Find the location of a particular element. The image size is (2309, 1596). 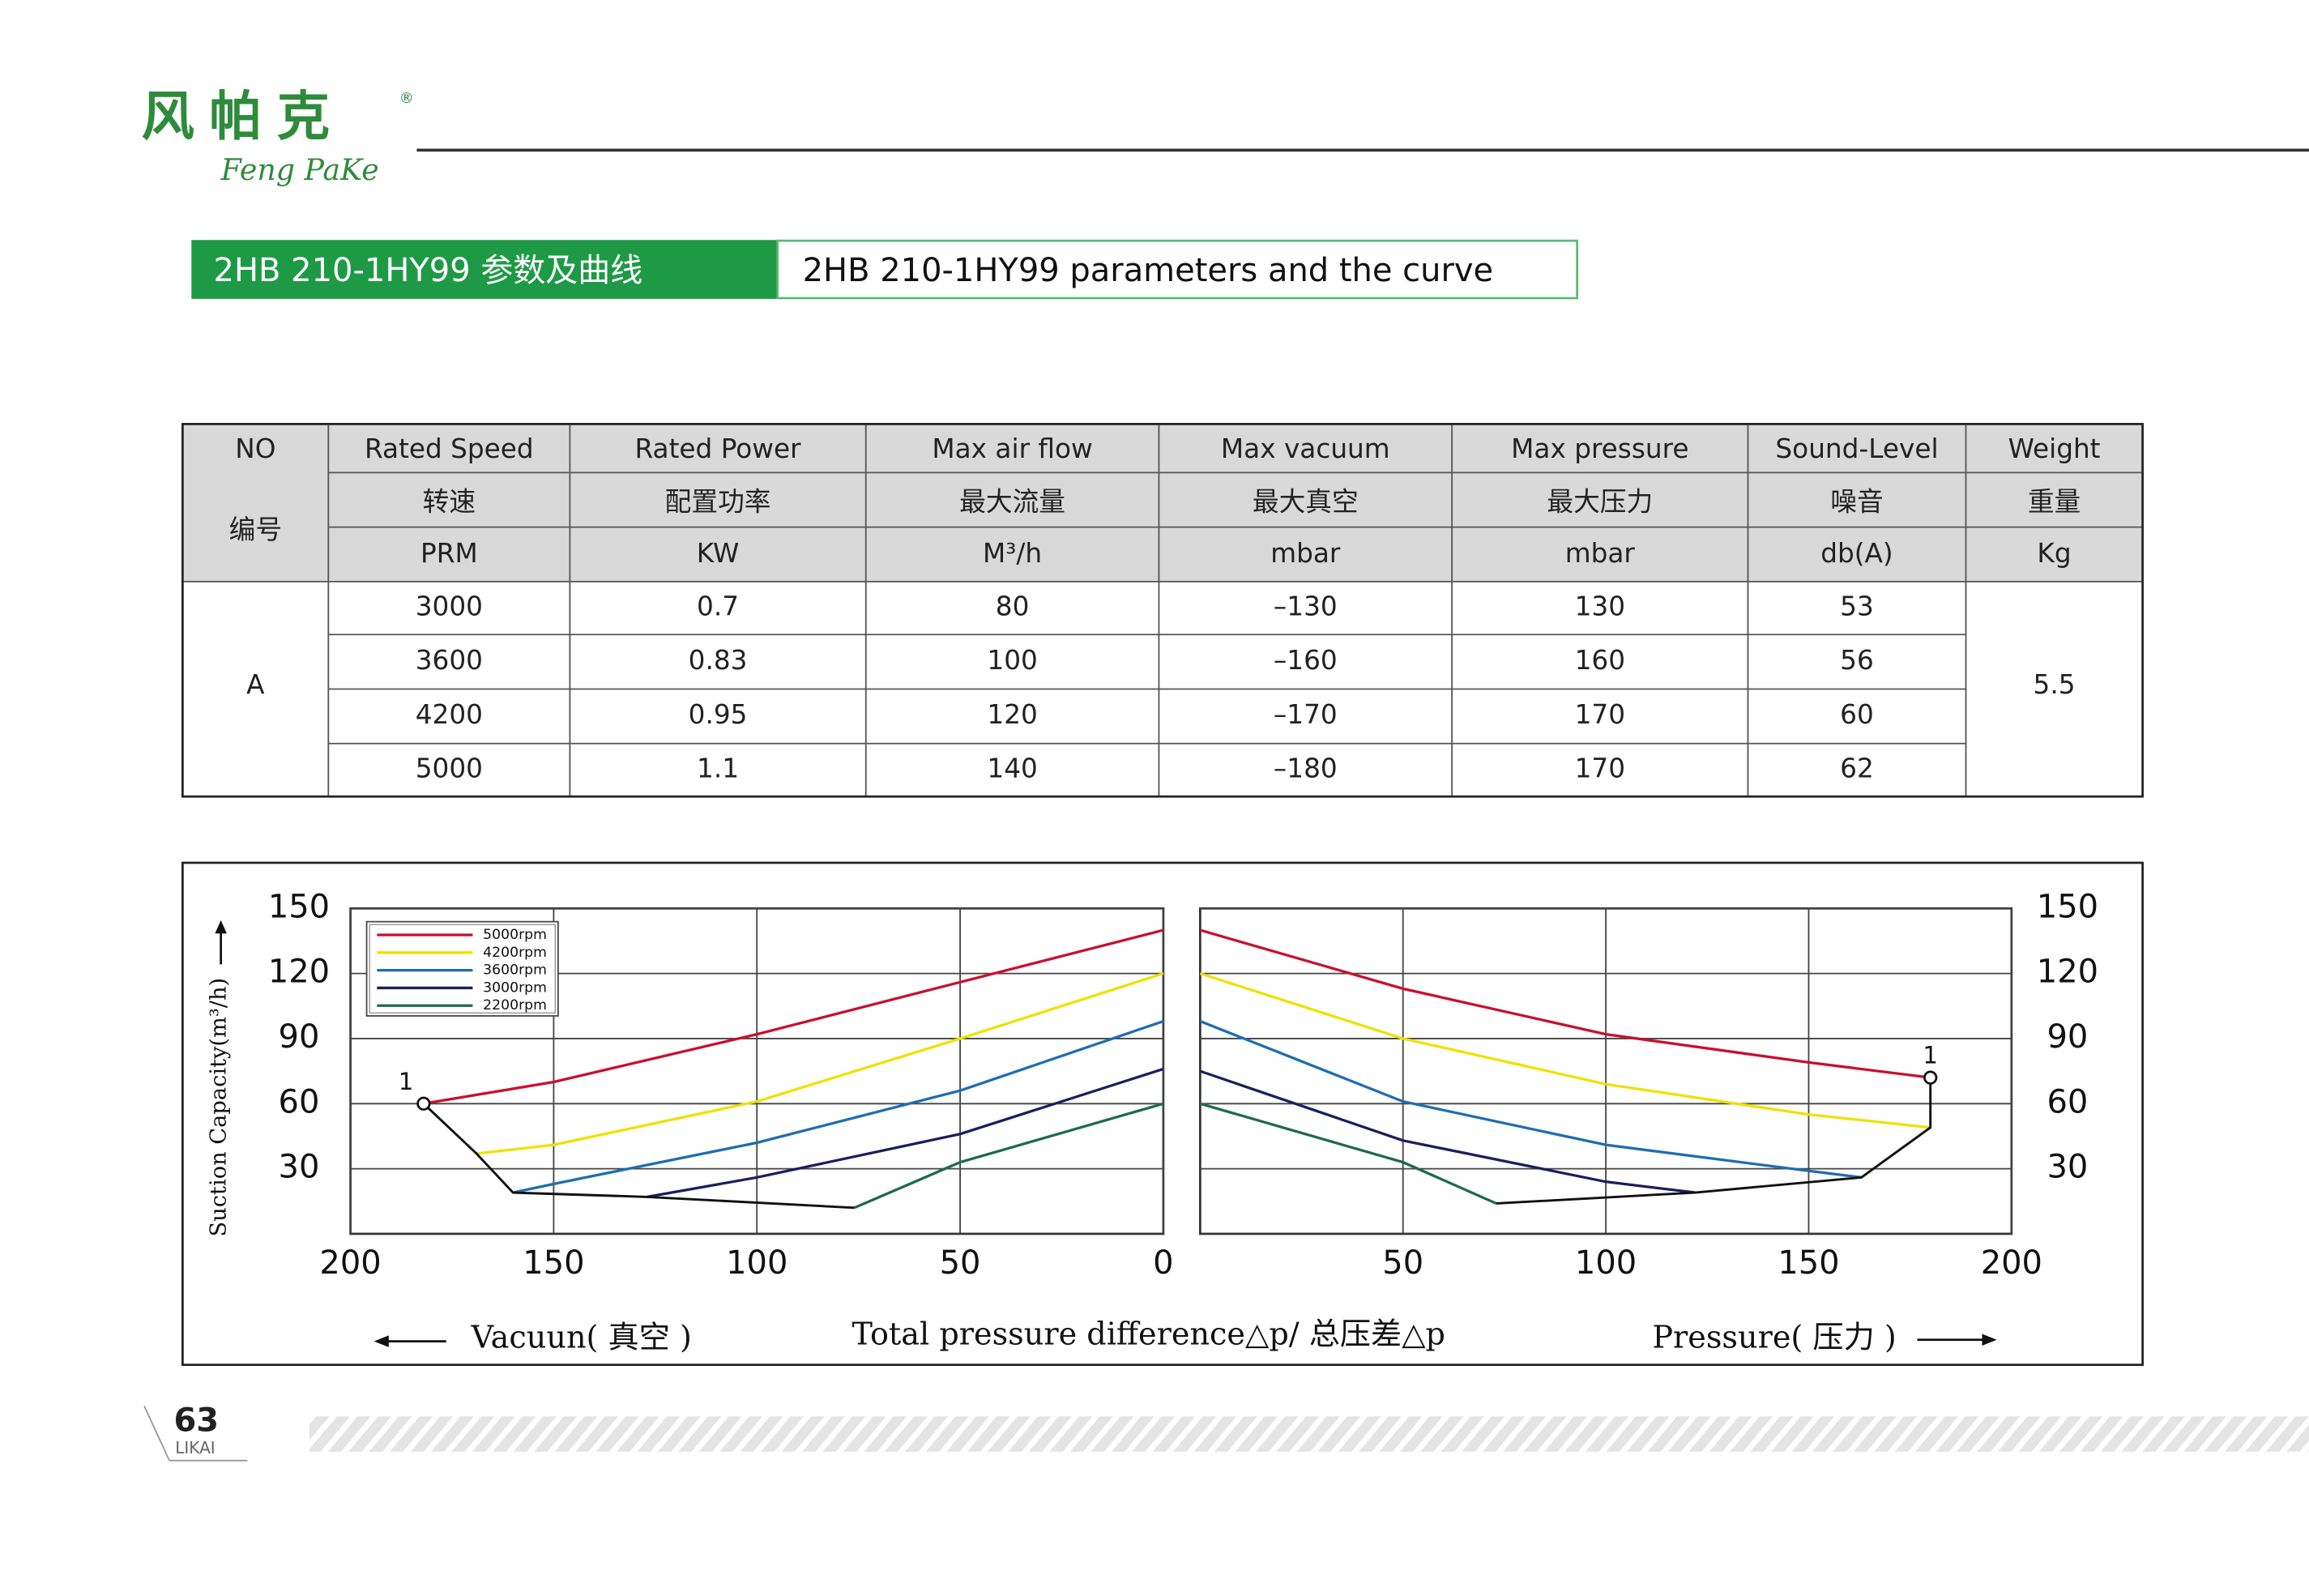

header-en: Weight is located at coordinates (2054, 448).